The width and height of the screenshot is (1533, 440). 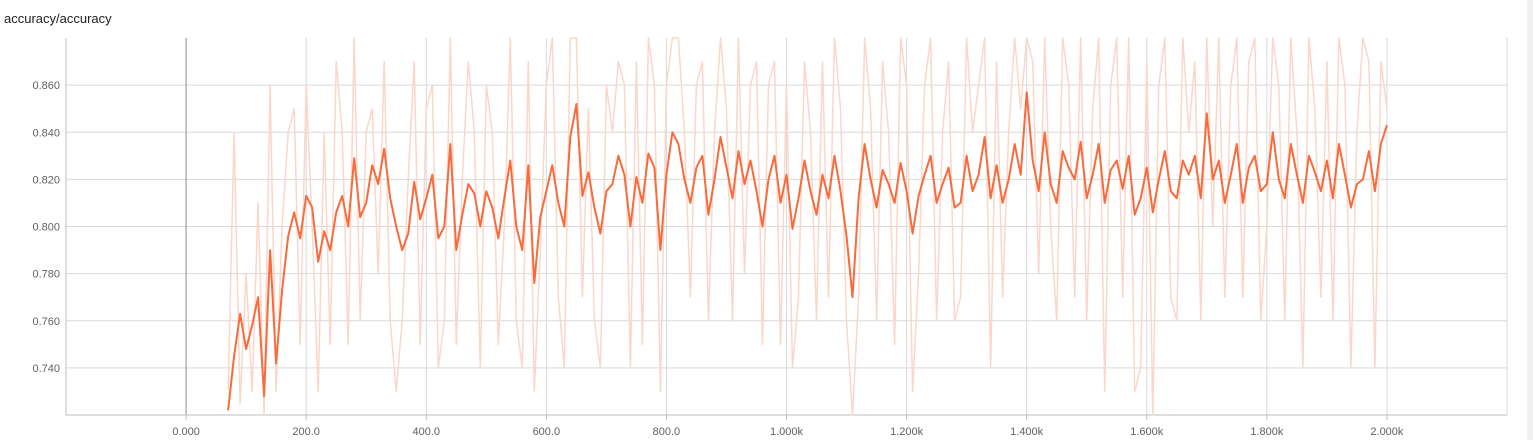 I want to click on x-tick-label: 1.800k, so click(x=1267, y=432).